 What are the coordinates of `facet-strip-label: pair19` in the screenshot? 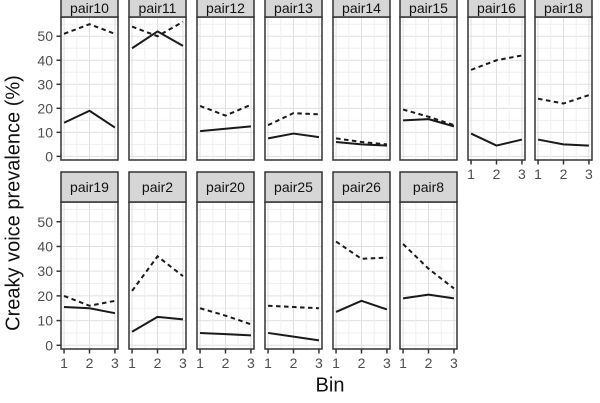 It's located at (89, 187).